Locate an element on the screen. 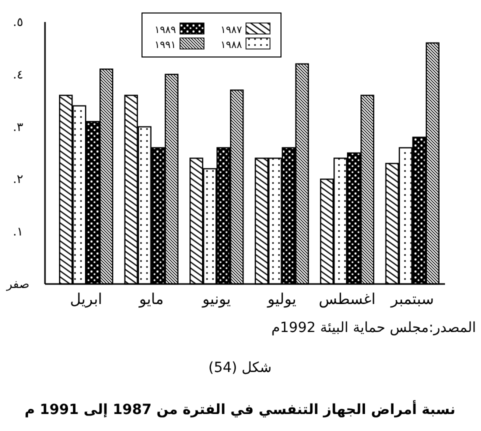  y-tick-label: .١ is located at coordinates (18, 231).